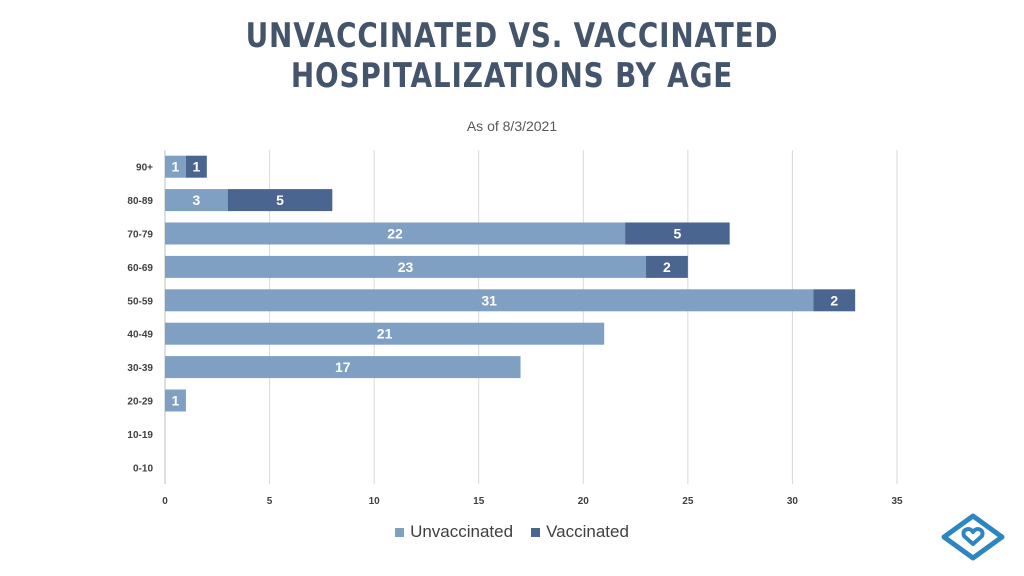  I want to click on x-tick-label: 10, so click(375, 501).